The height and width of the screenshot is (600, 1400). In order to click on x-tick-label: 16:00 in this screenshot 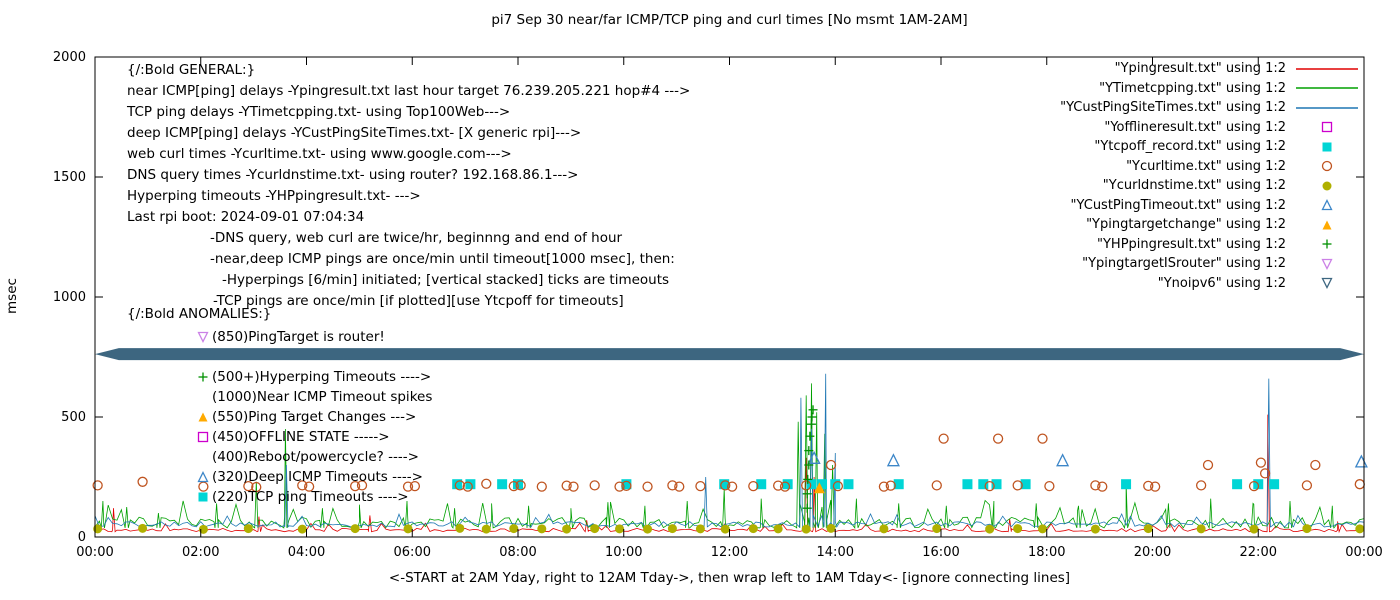, I will do `click(940, 552)`.